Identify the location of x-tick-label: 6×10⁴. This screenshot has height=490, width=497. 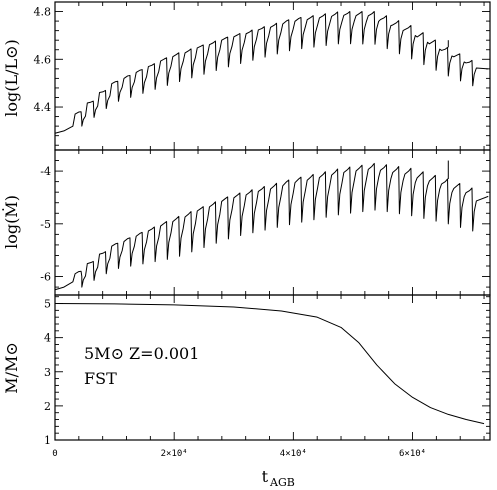
(412, 454).